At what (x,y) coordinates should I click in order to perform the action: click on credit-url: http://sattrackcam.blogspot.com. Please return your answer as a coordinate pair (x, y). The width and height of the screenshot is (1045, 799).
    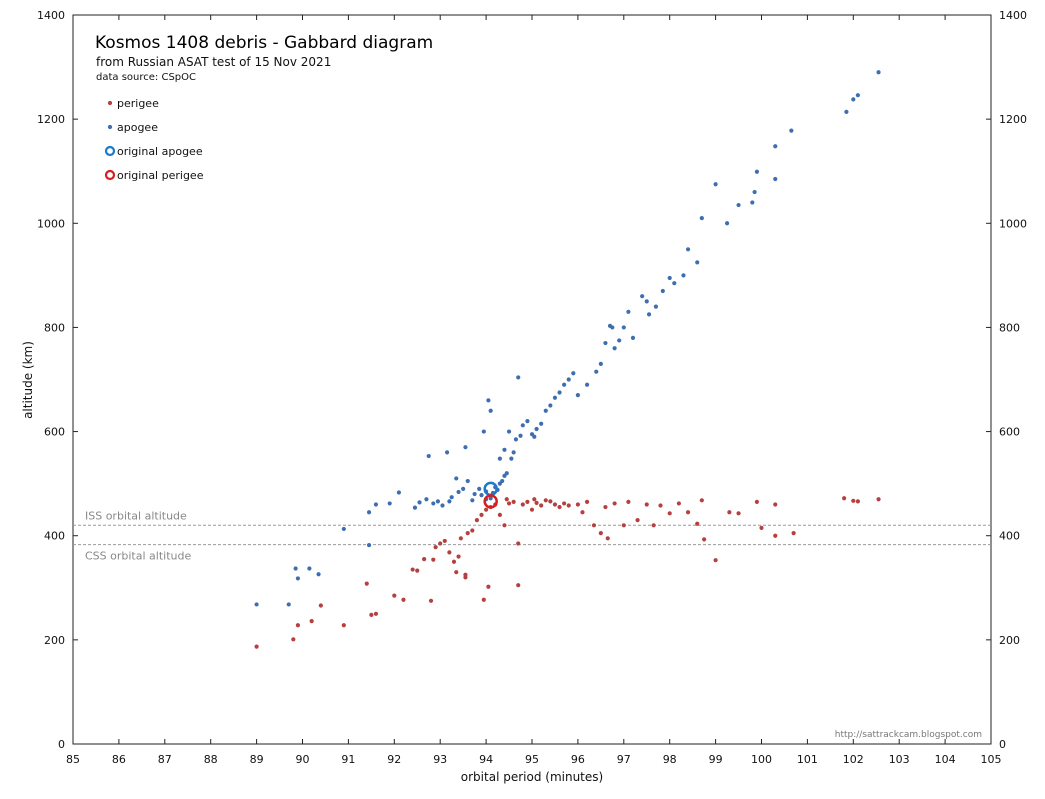
    Looking at the image, I should click on (908, 735).